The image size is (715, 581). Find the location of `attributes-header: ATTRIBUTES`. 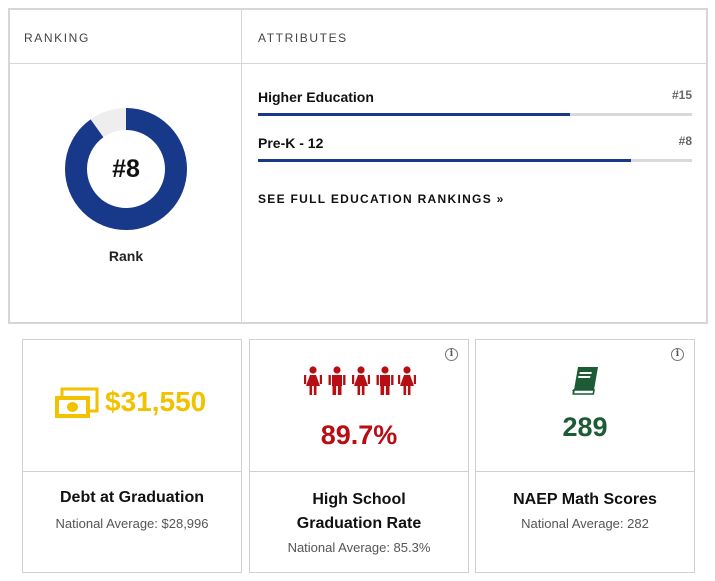

attributes-header: ATTRIBUTES is located at coordinates (474, 37).